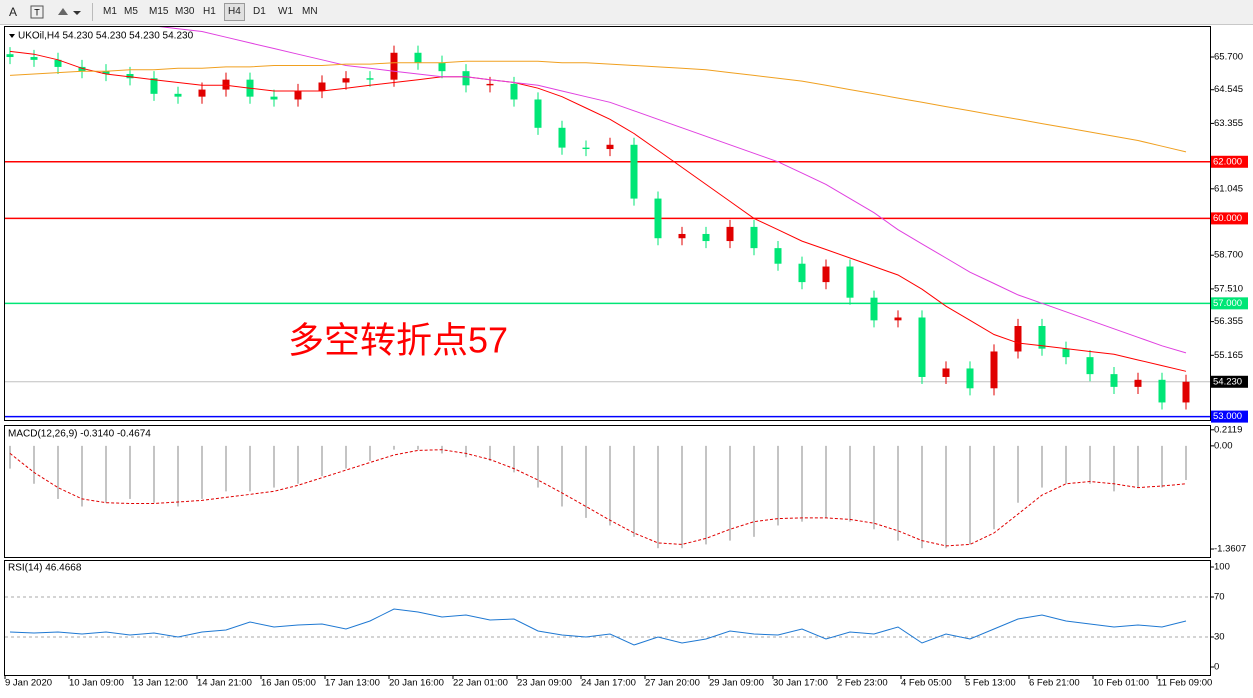  What do you see at coordinates (159, 11) in the screenshot?
I see `timeframe-button: M15` at bounding box center [159, 11].